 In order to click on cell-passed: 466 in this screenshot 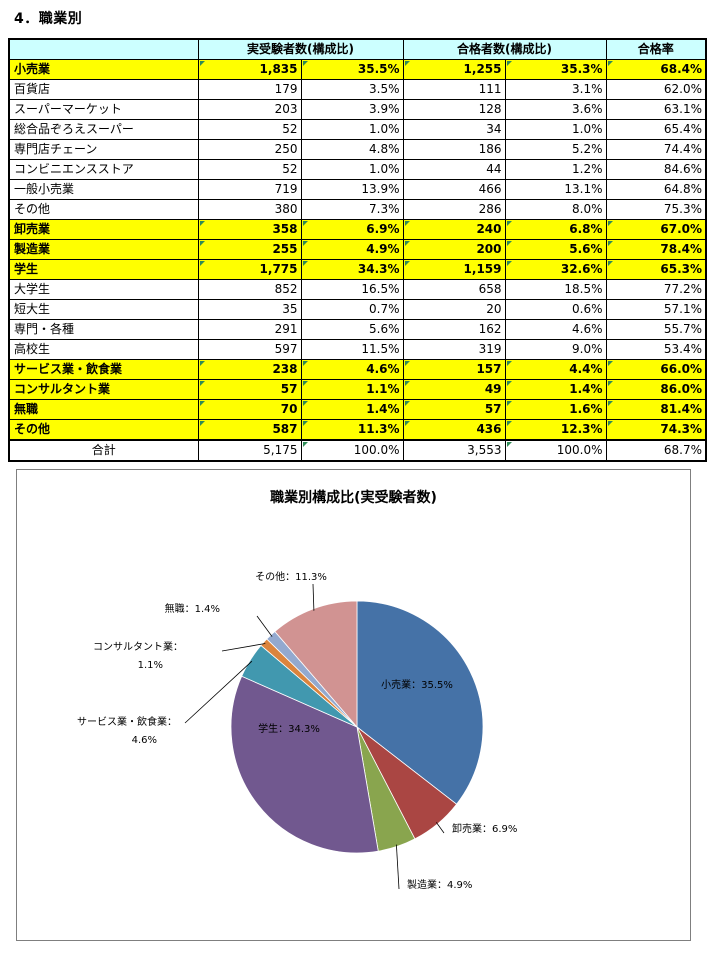, I will do `click(454, 189)`.